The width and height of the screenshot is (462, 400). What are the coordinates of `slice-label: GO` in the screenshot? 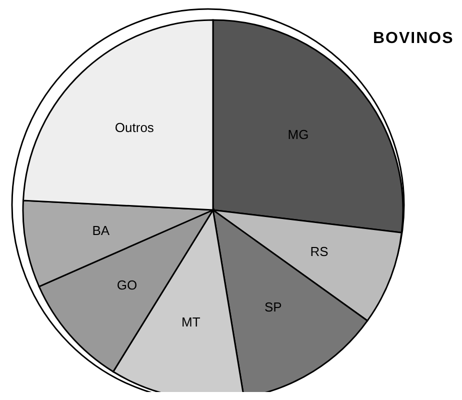 It's located at (127, 284).